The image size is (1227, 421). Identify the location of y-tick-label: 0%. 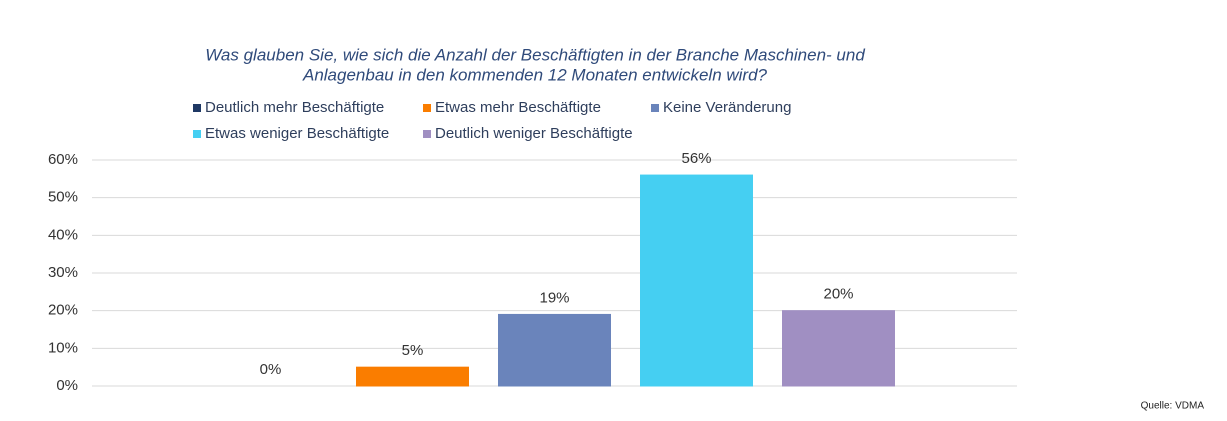
(67, 385).